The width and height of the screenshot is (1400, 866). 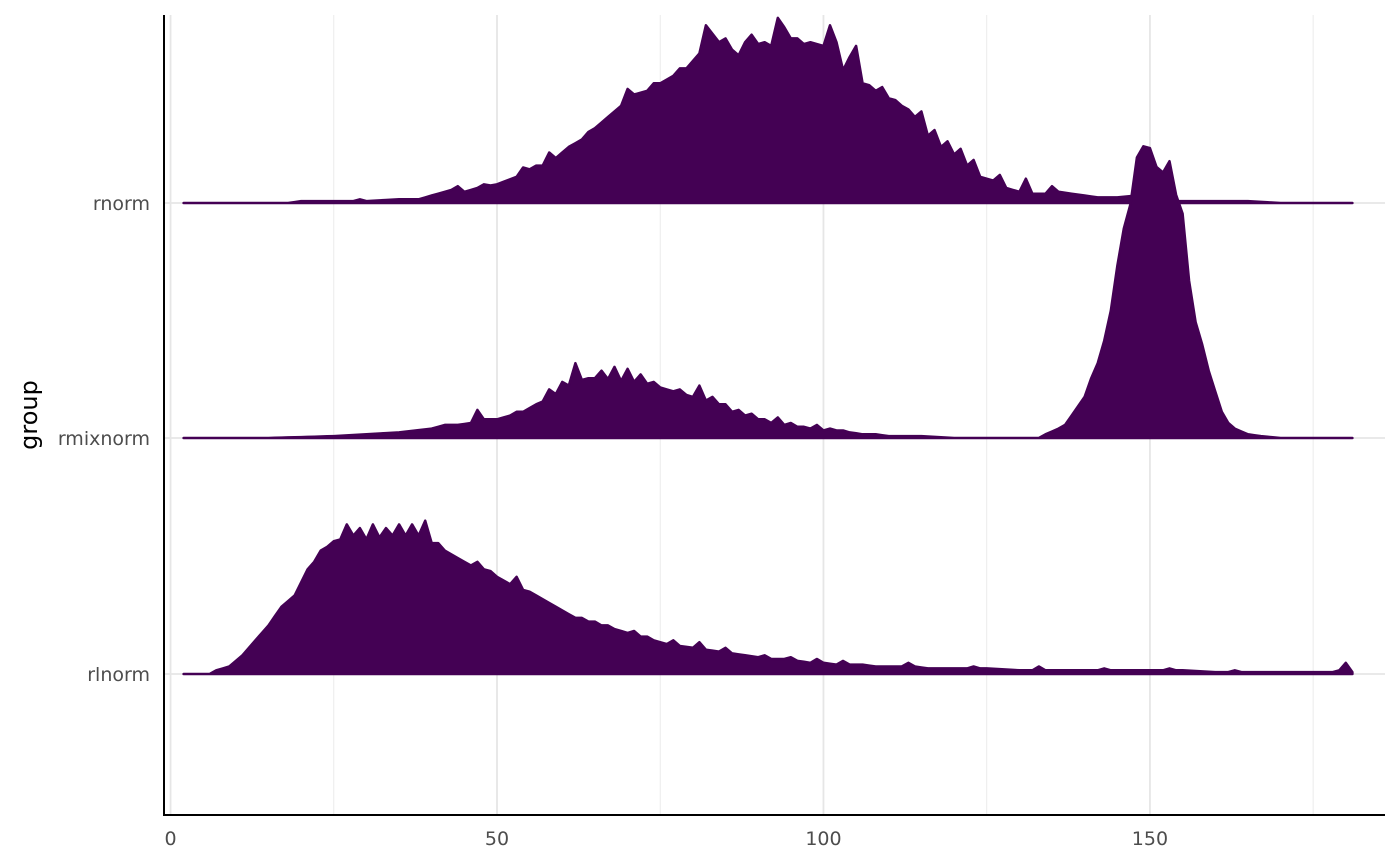 I want to click on x-tick-label: 0, so click(x=170, y=839).